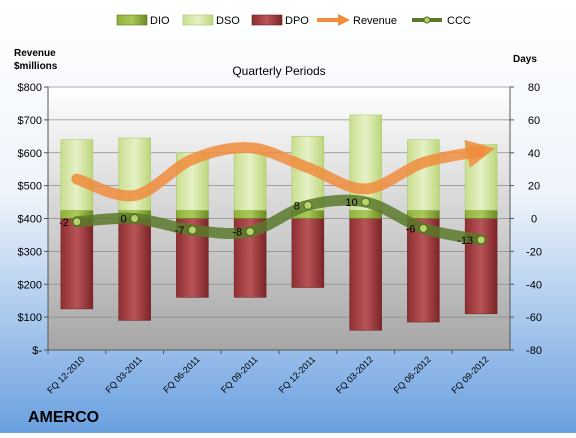 The width and height of the screenshot is (576, 438). I want to click on left-tick-label: $200, so click(30, 285).